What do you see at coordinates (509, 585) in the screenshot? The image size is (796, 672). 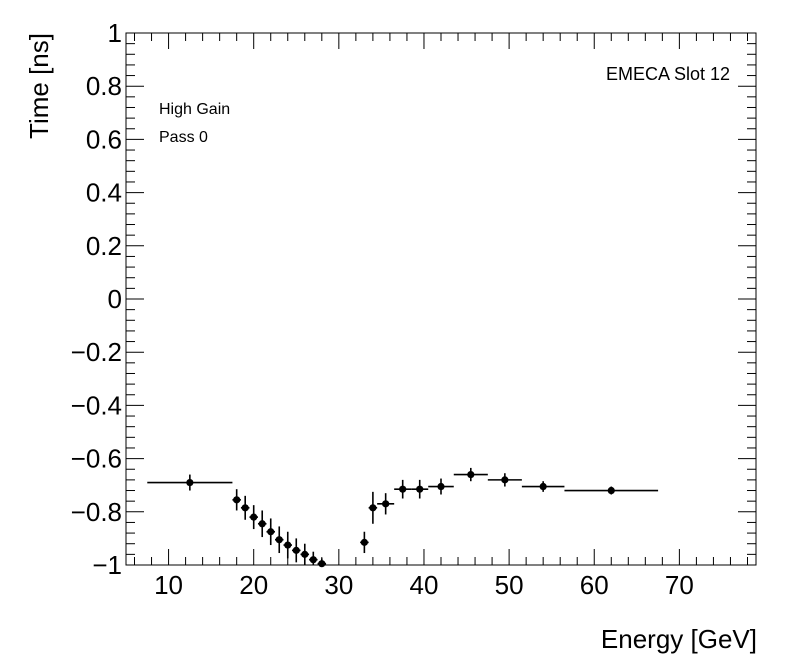 I see `x-tick-label: 50` at bounding box center [509, 585].